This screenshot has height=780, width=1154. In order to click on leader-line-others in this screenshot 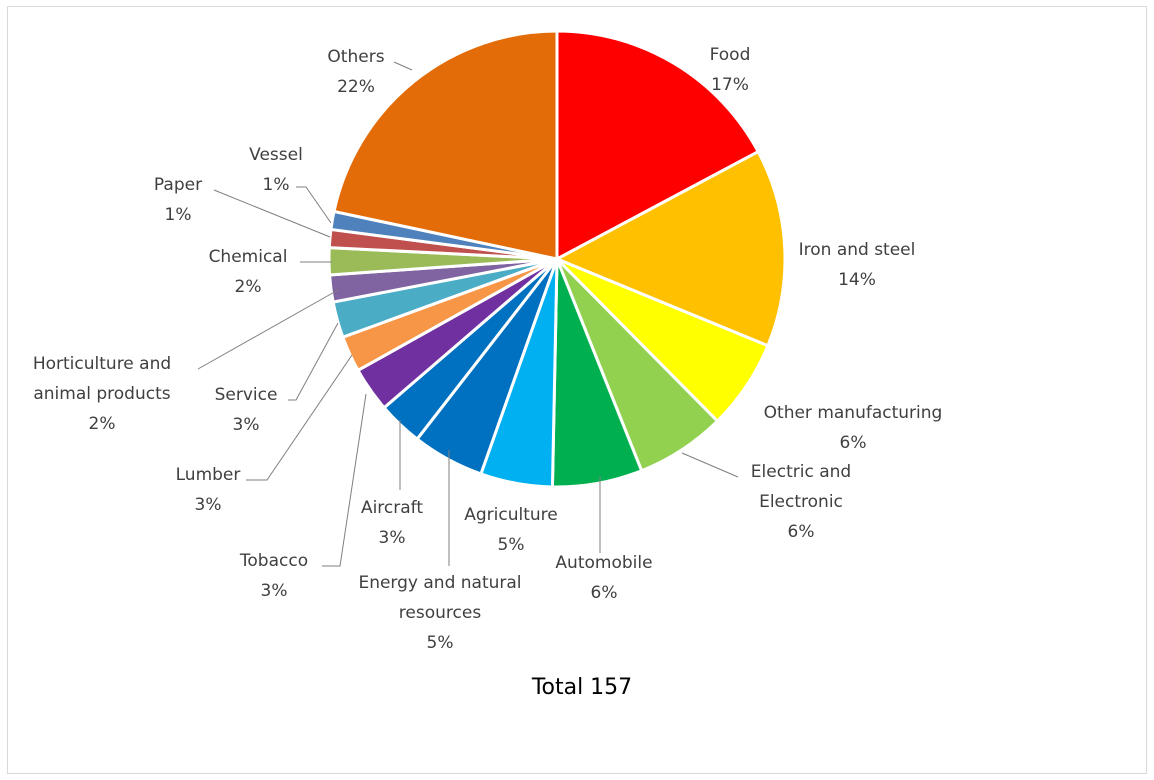, I will do `click(403, 66)`.